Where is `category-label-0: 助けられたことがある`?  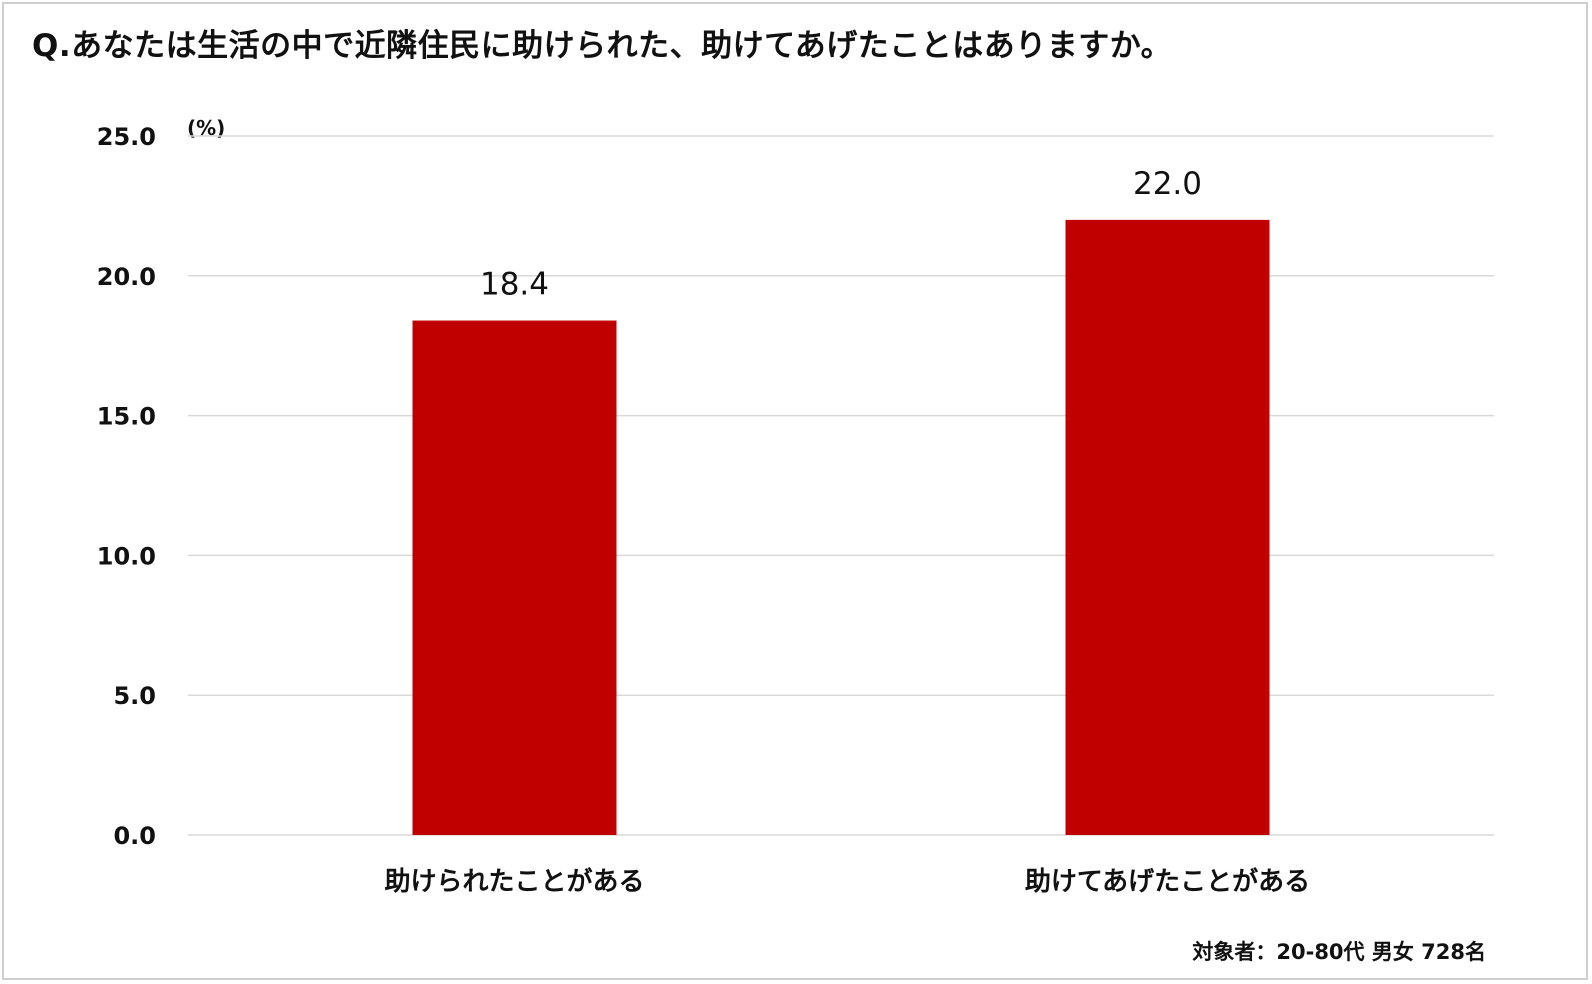
category-label-0: 助けられたことがある is located at coordinates (514, 881).